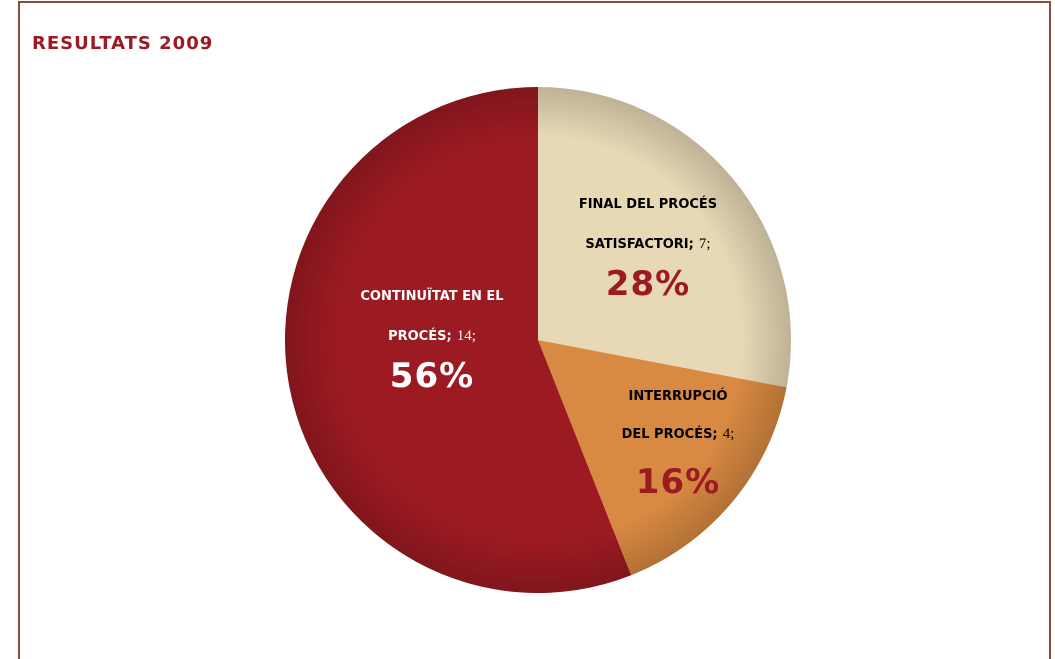 The height and width of the screenshot is (659, 1055). I want to click on category-name: INTERRUPCIÓ DEL PROCÉS;, so click(674, 415).